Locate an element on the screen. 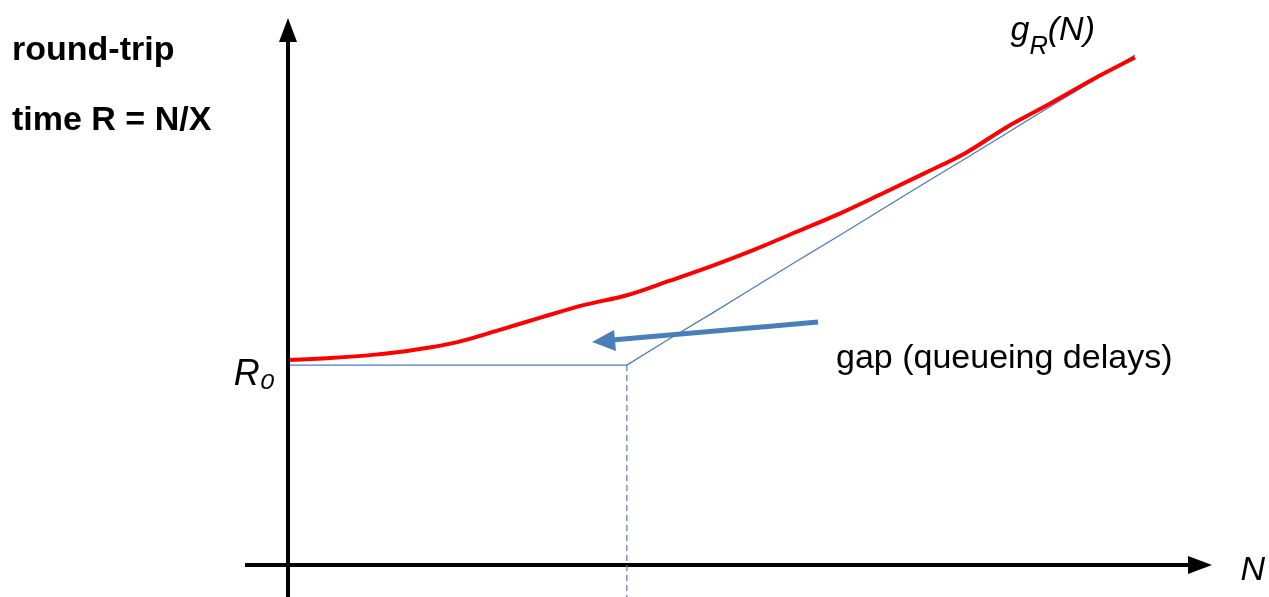 The width and height of the screenshot is (1269, 597). annotation: R₀ is located at coordinates (254, 373).